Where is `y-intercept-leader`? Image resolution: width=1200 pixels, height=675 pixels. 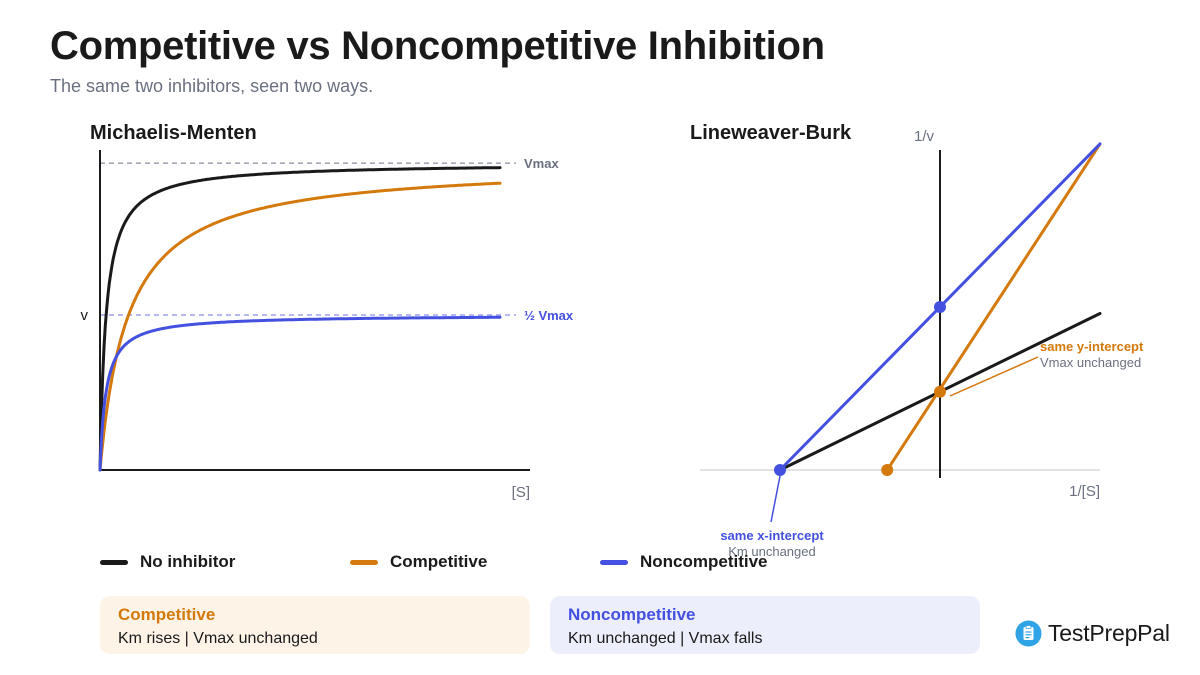 y-intercept-leader is located at coordinates (994, 376).